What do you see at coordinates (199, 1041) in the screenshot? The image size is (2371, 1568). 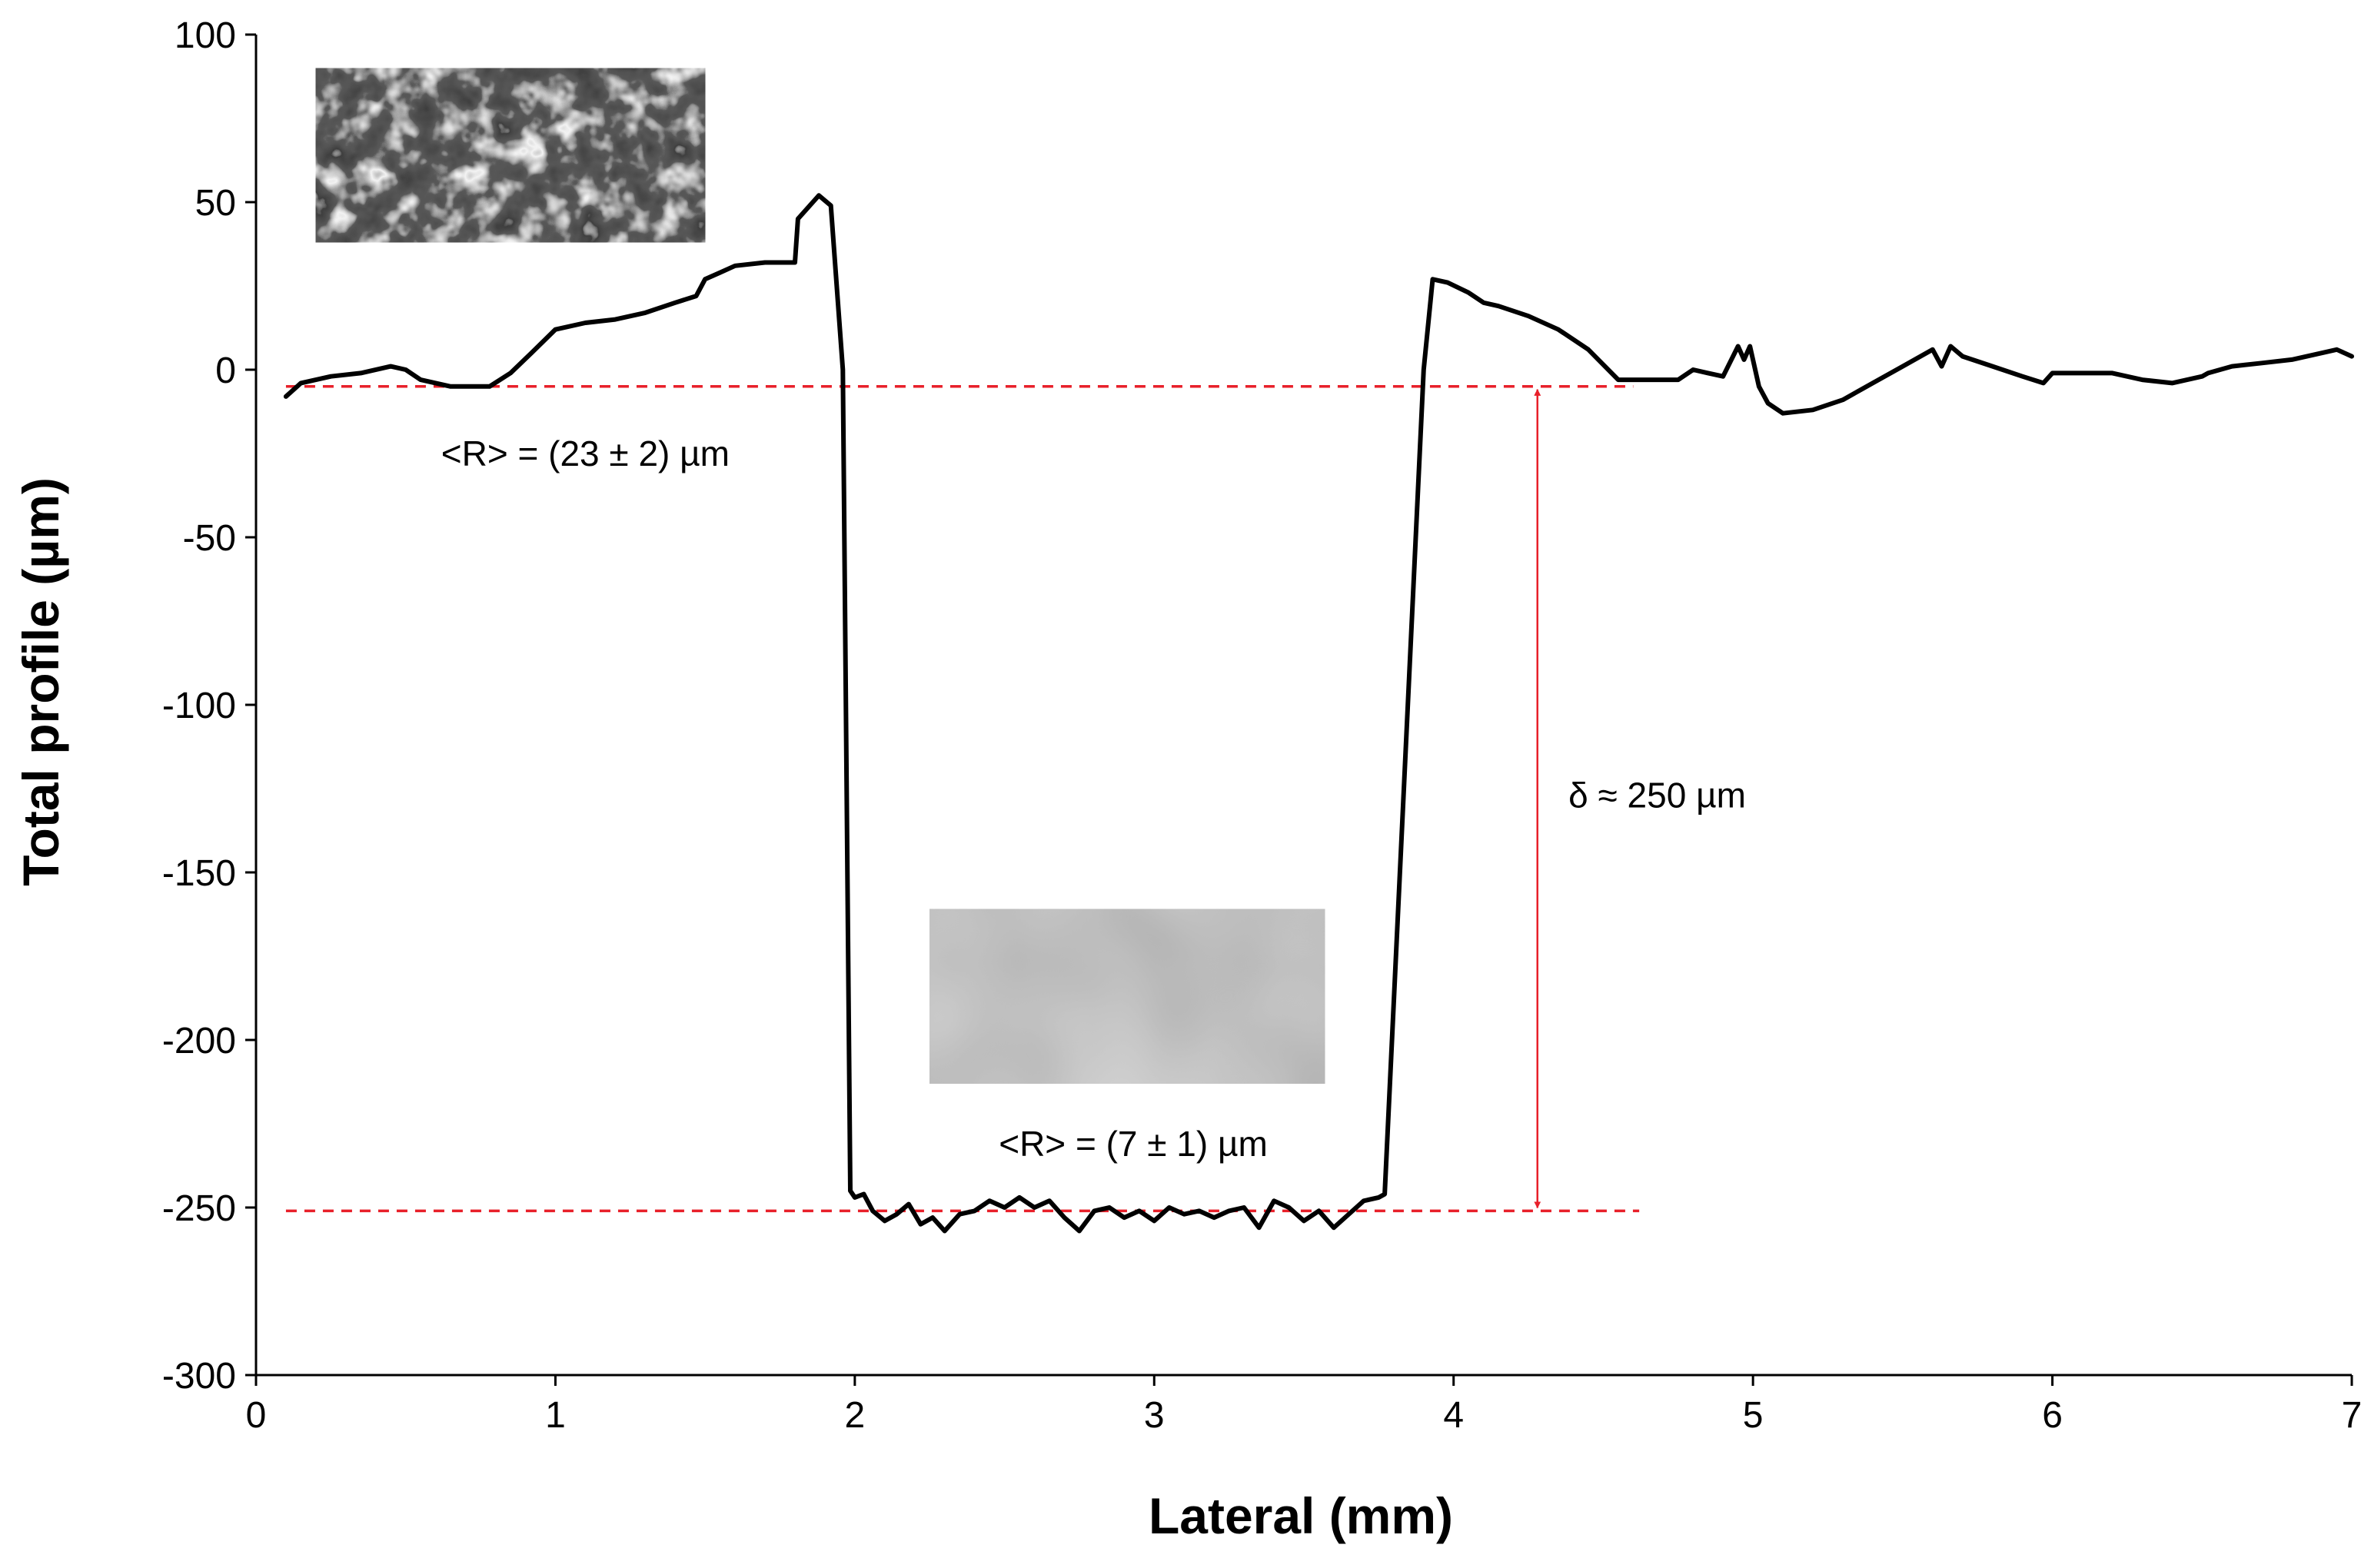 I see `y-tick-label: -200` at bounding box center [199, 1041].